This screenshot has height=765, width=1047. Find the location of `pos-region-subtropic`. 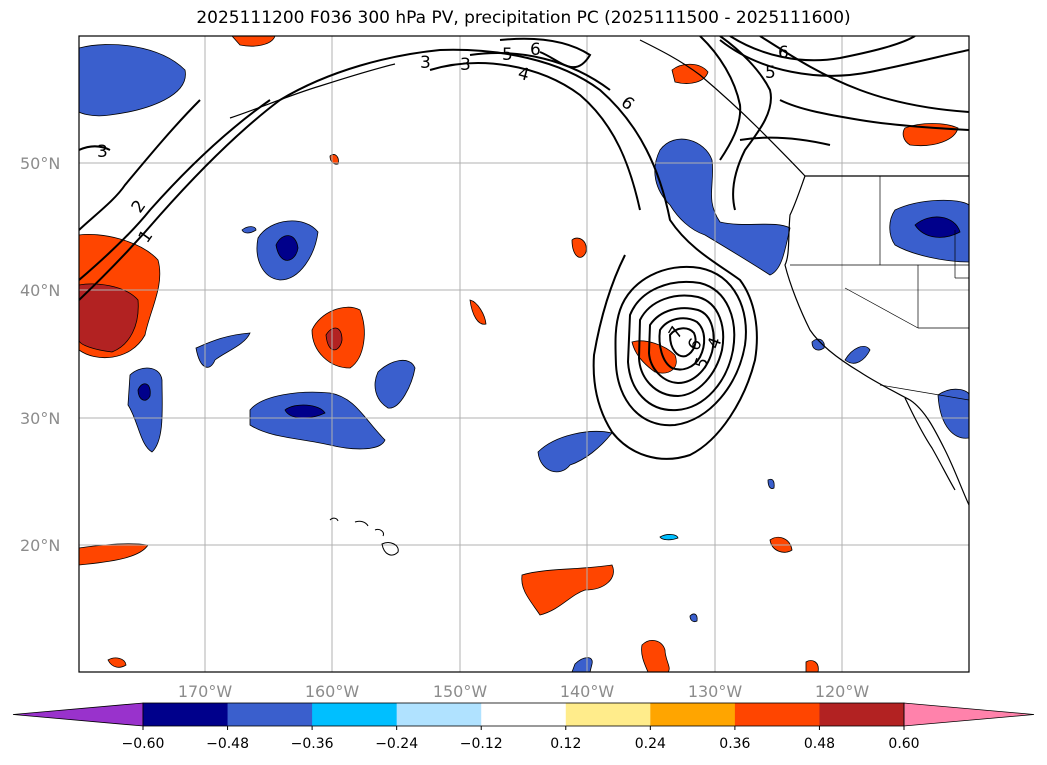

pos-region-subtropic is located at coordinates (567, 590).